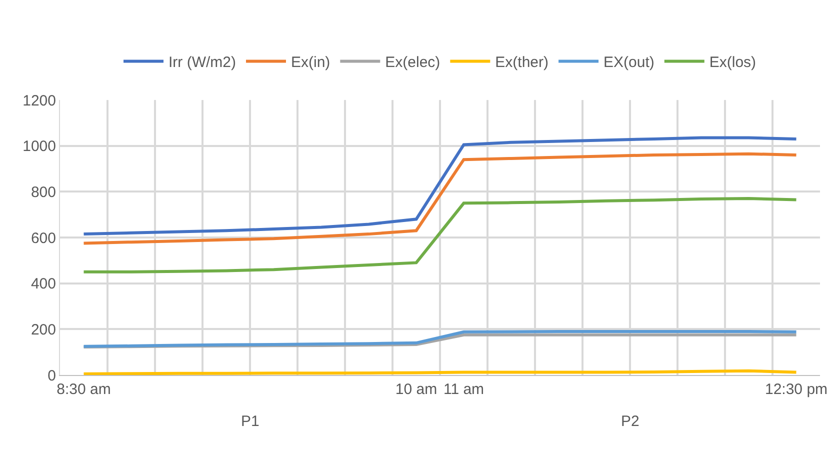  Describe the element at coordinates (83, 389) in the screenshot. I see `x-tick-label: 8:30 am` at that location.